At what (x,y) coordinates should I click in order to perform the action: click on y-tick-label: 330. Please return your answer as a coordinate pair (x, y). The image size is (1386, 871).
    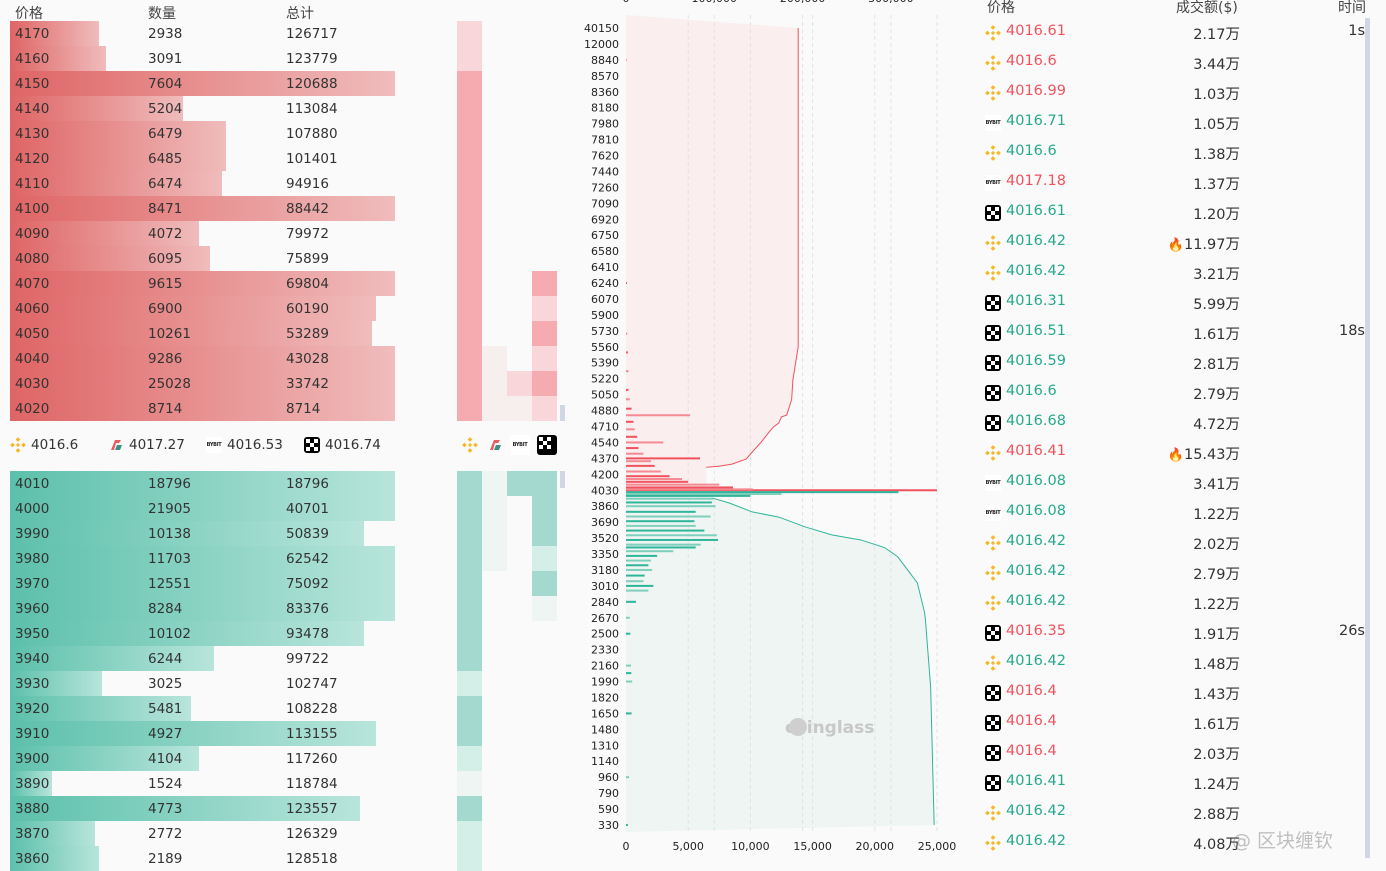
    Looking at the image, I should click on (608, 825).